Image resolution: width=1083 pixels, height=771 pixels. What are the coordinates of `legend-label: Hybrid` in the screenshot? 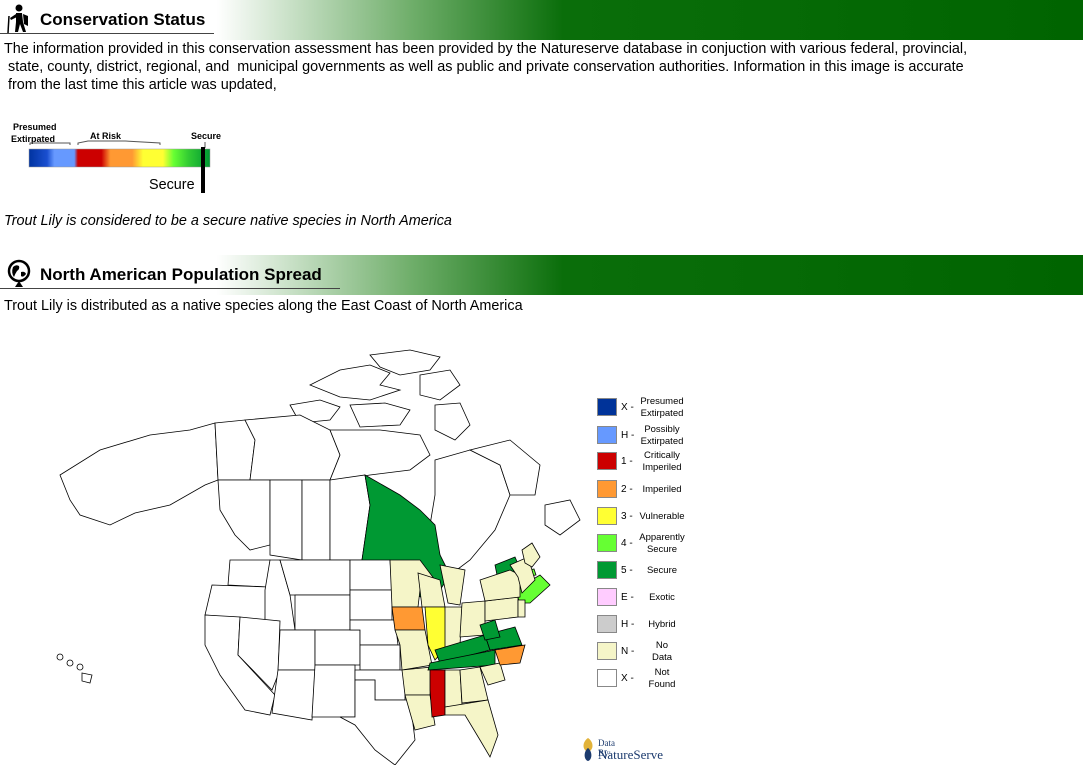 It's located at (662, 625).